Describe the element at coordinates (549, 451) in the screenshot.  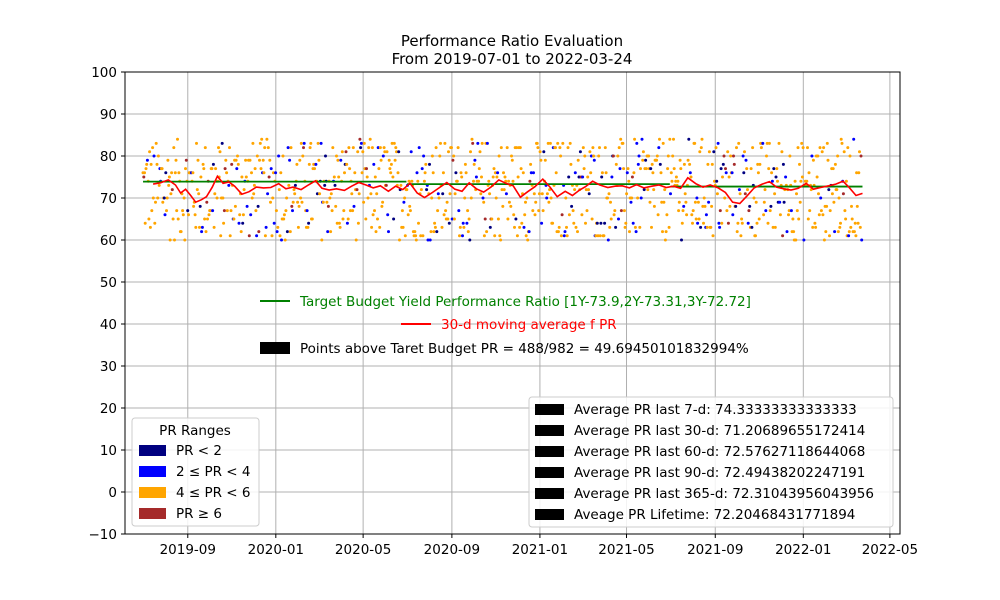
I see `legend-average-swatch` at that location.